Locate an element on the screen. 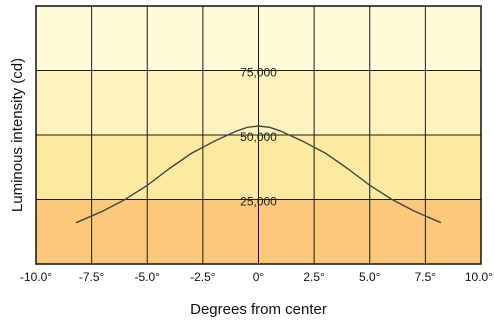  x-axis-title: Degrees from center is located at coordinates (258, 309).